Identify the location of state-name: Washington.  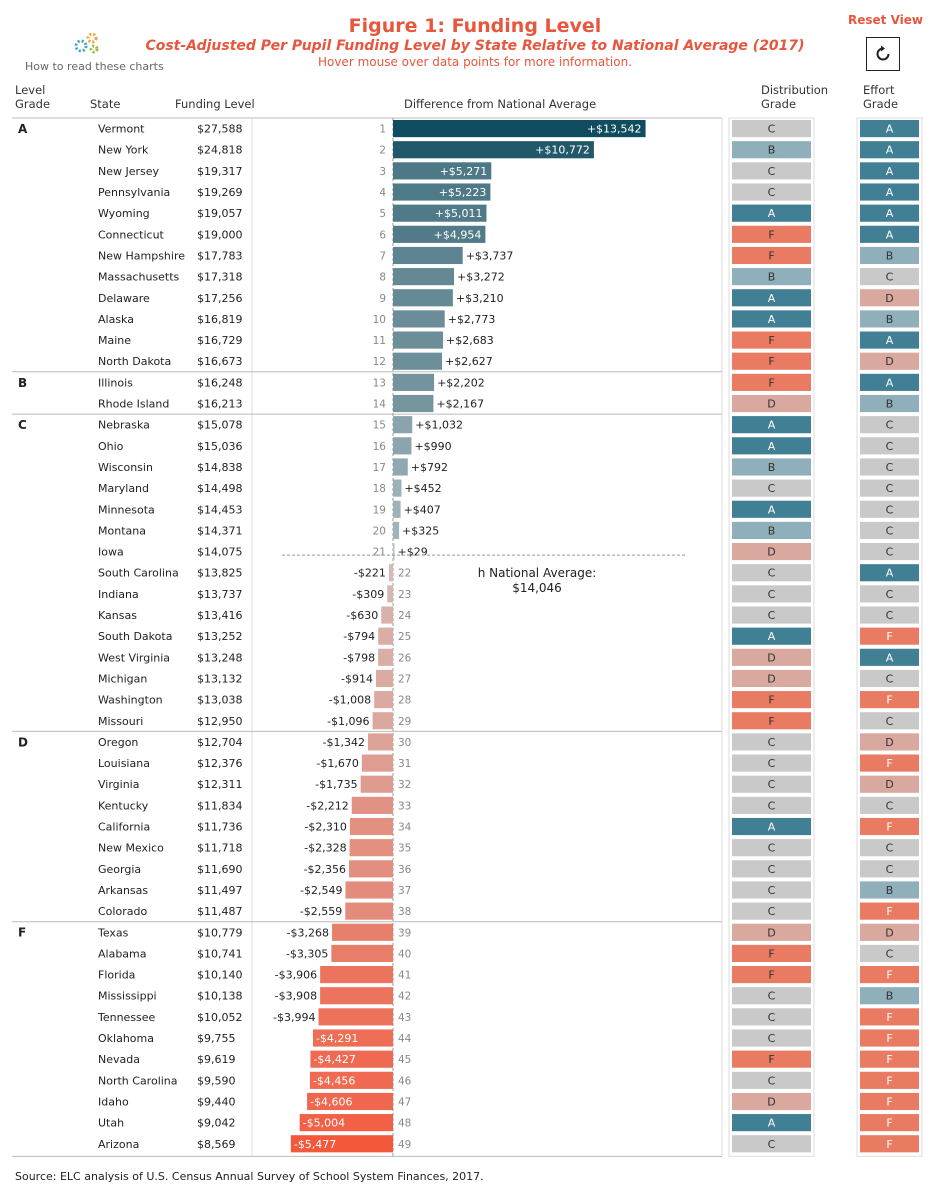
(130, 700).